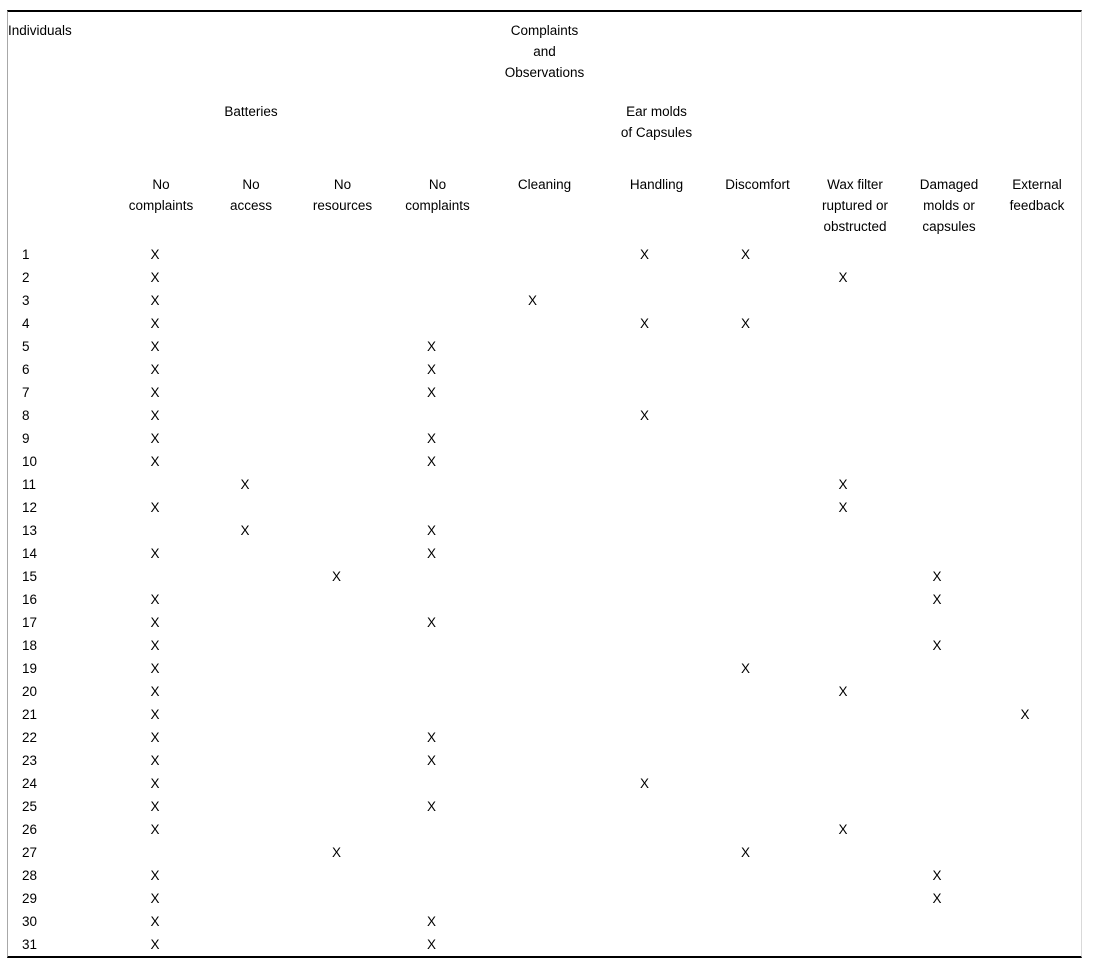 This screenshot has height=961, width=1093. What do you see at coordinates (1037, 208) in the screenshot?
I see `column-header-external-feedback: External feedback` at bounding box center [1037, 208].